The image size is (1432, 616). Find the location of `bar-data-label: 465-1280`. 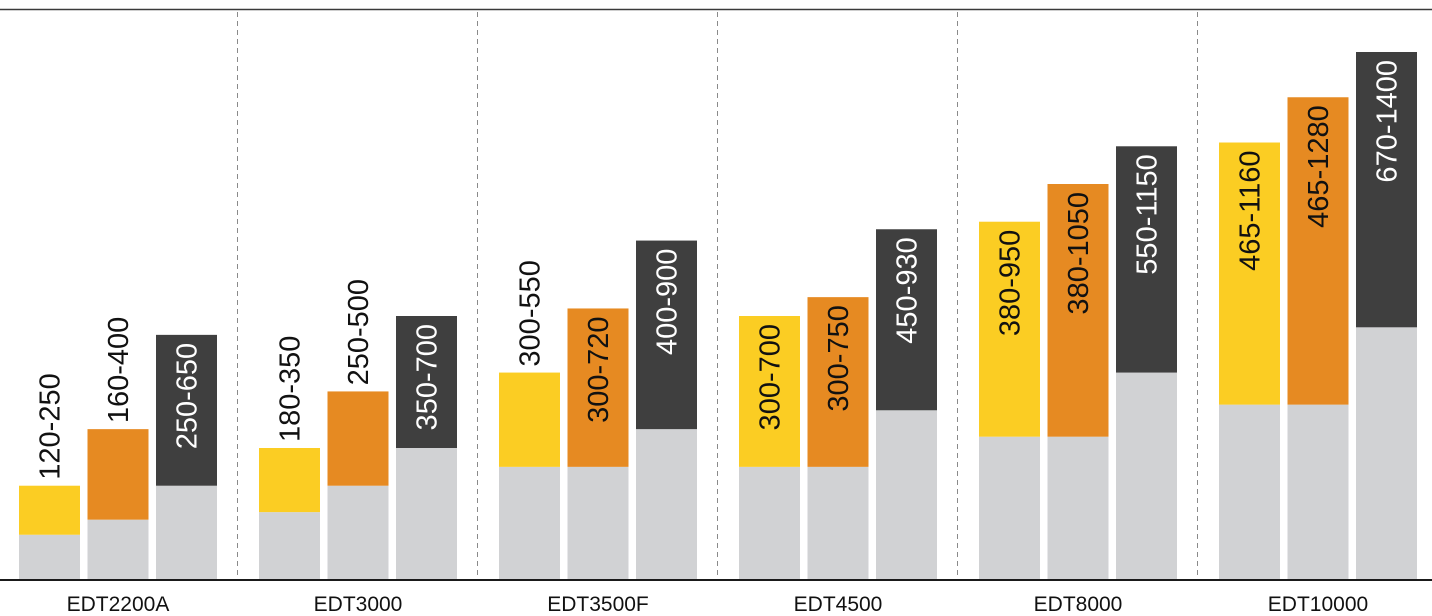

bar-data-label: 465-1280 is located at coordinates (1319, 166).